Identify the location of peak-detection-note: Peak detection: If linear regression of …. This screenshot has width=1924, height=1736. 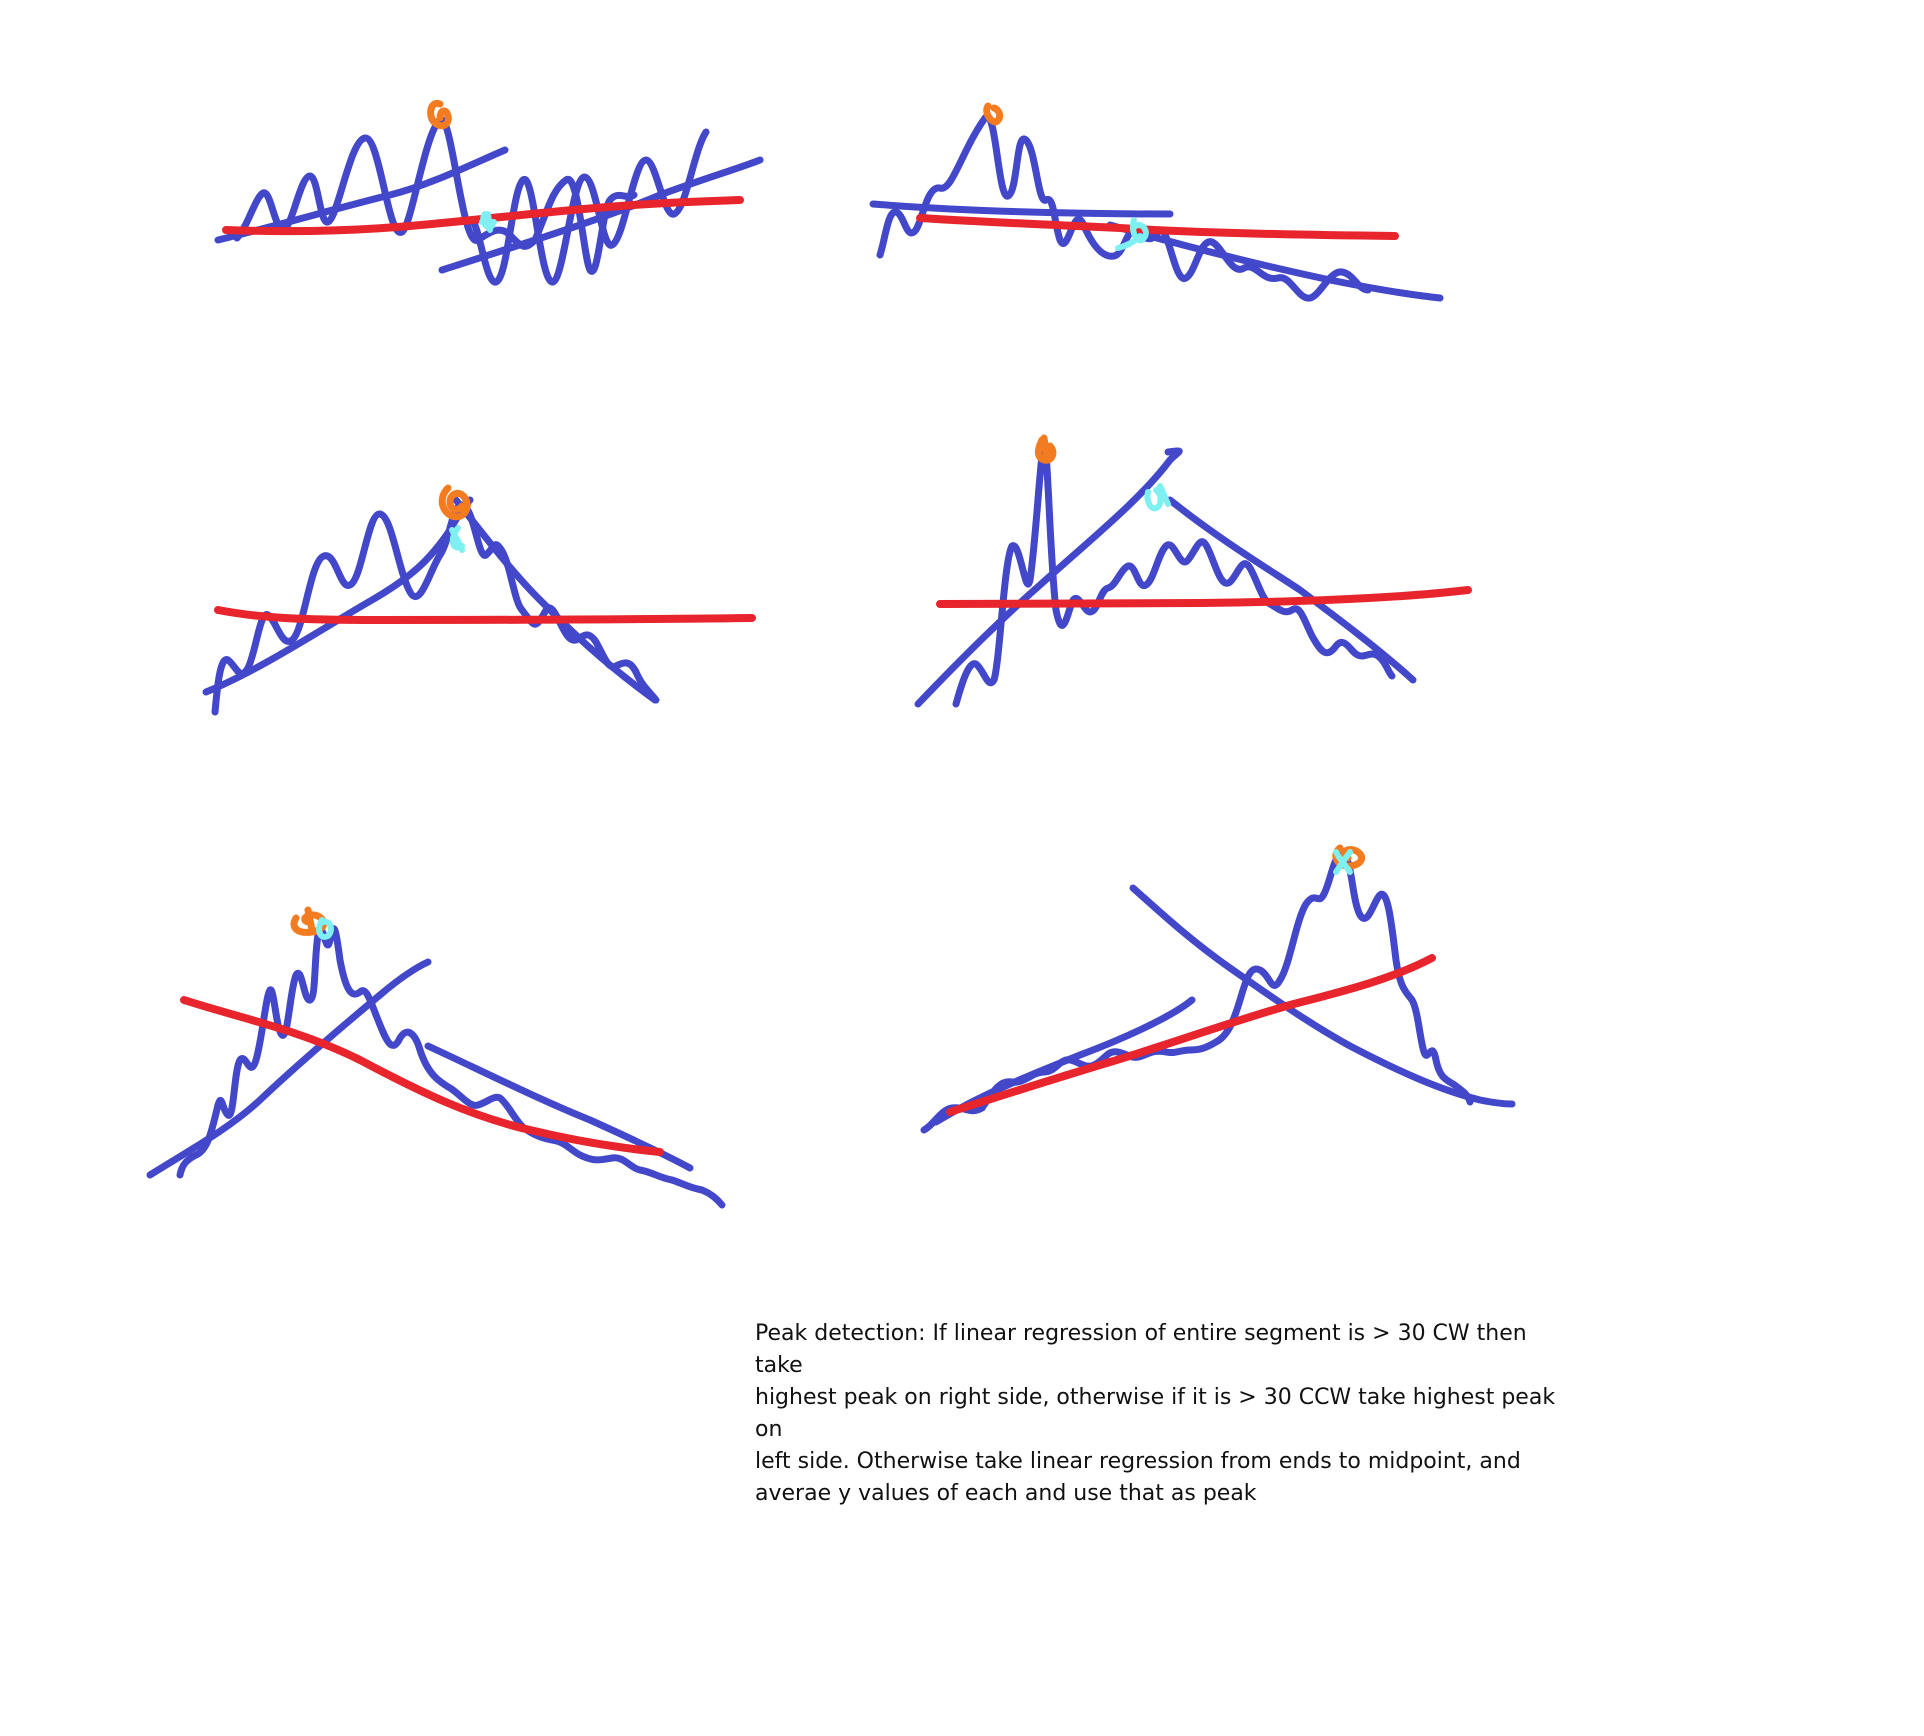
(1155, 1413).